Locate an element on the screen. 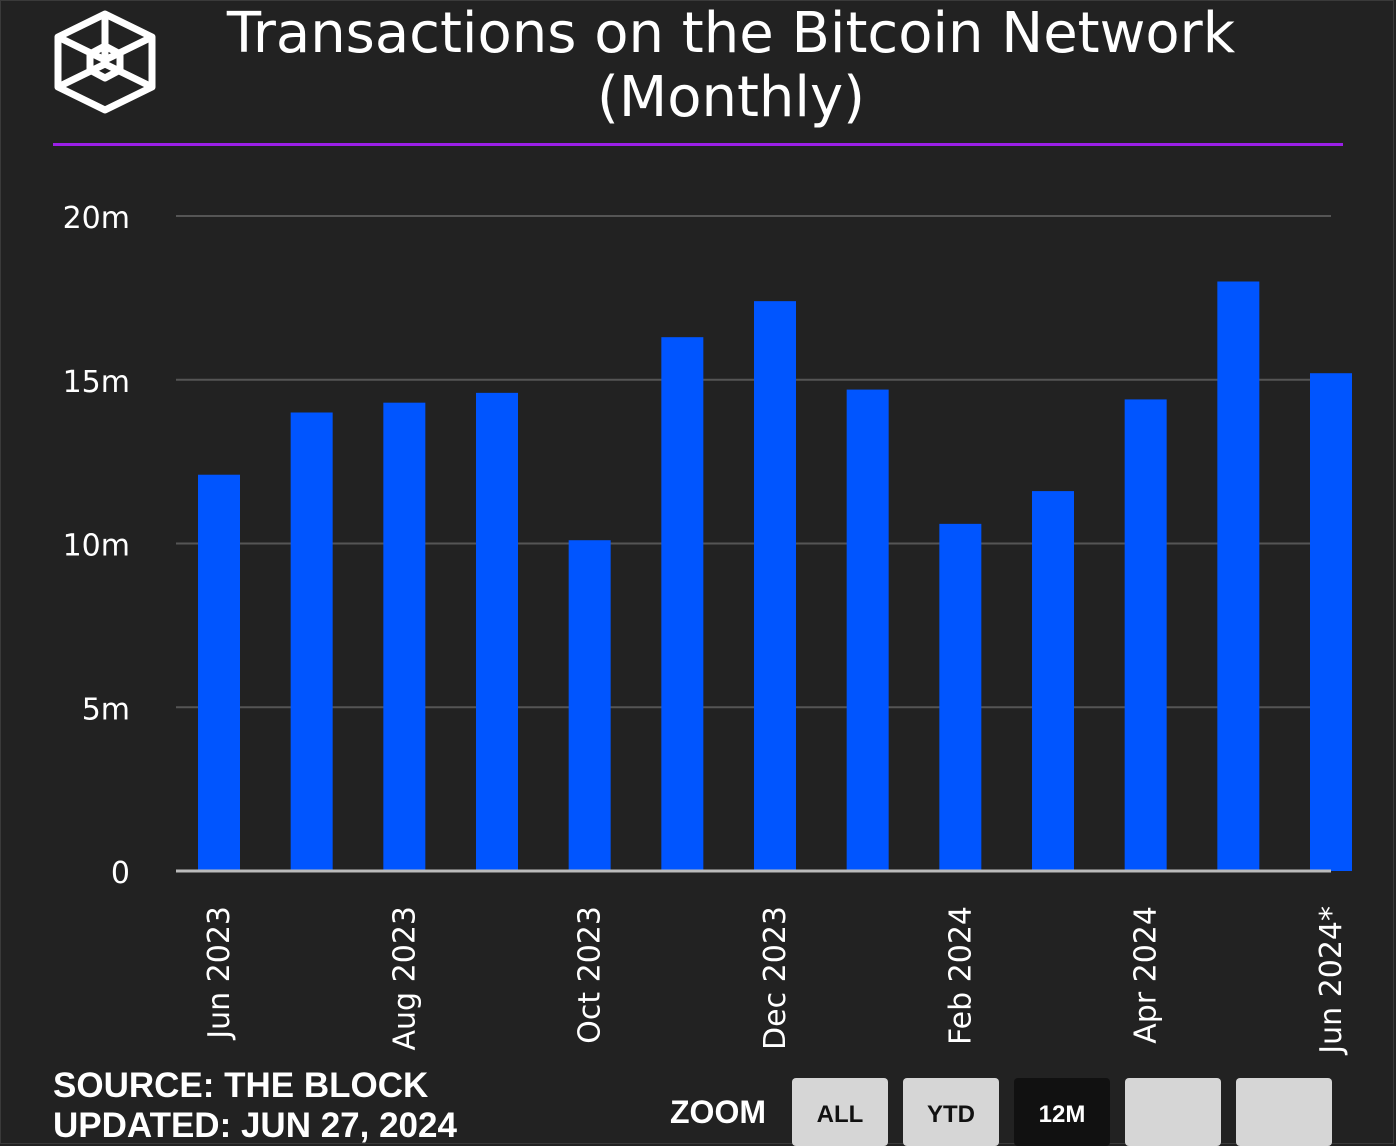 This screenshot has height=1146, width=1396. source-label: SOURCE: THE BLOCK is located at coordinates (241, 1085).